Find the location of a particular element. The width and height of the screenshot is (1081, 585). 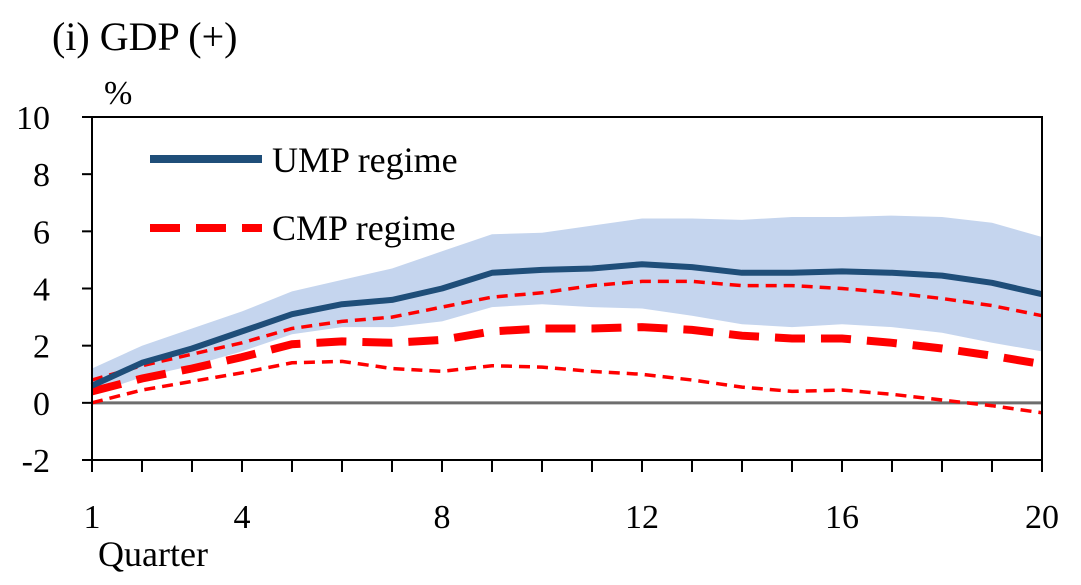

cmp-regime-line is located at coordinates (567, 359).